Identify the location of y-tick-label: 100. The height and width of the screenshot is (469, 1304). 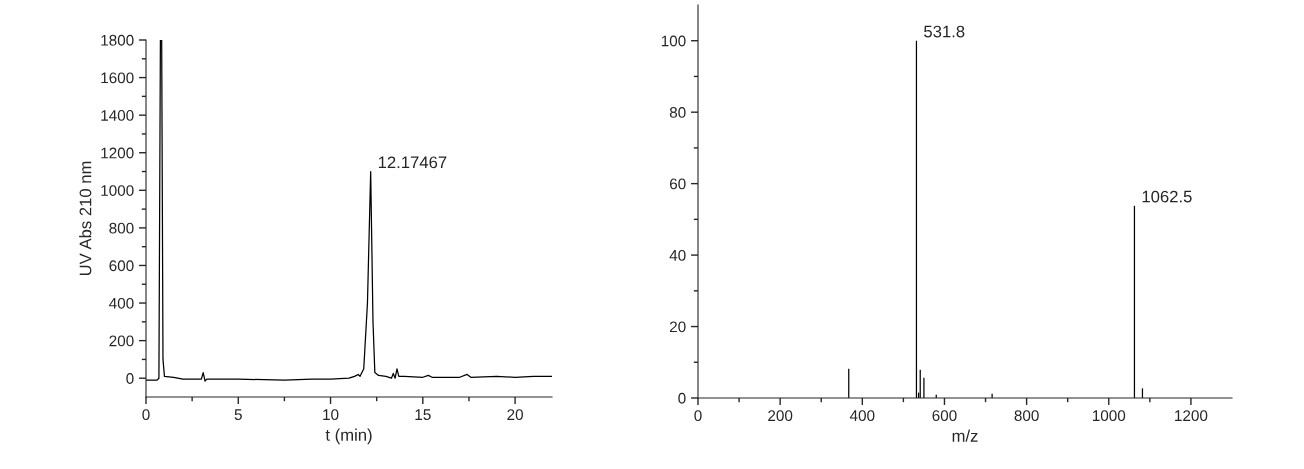
(673, 41).